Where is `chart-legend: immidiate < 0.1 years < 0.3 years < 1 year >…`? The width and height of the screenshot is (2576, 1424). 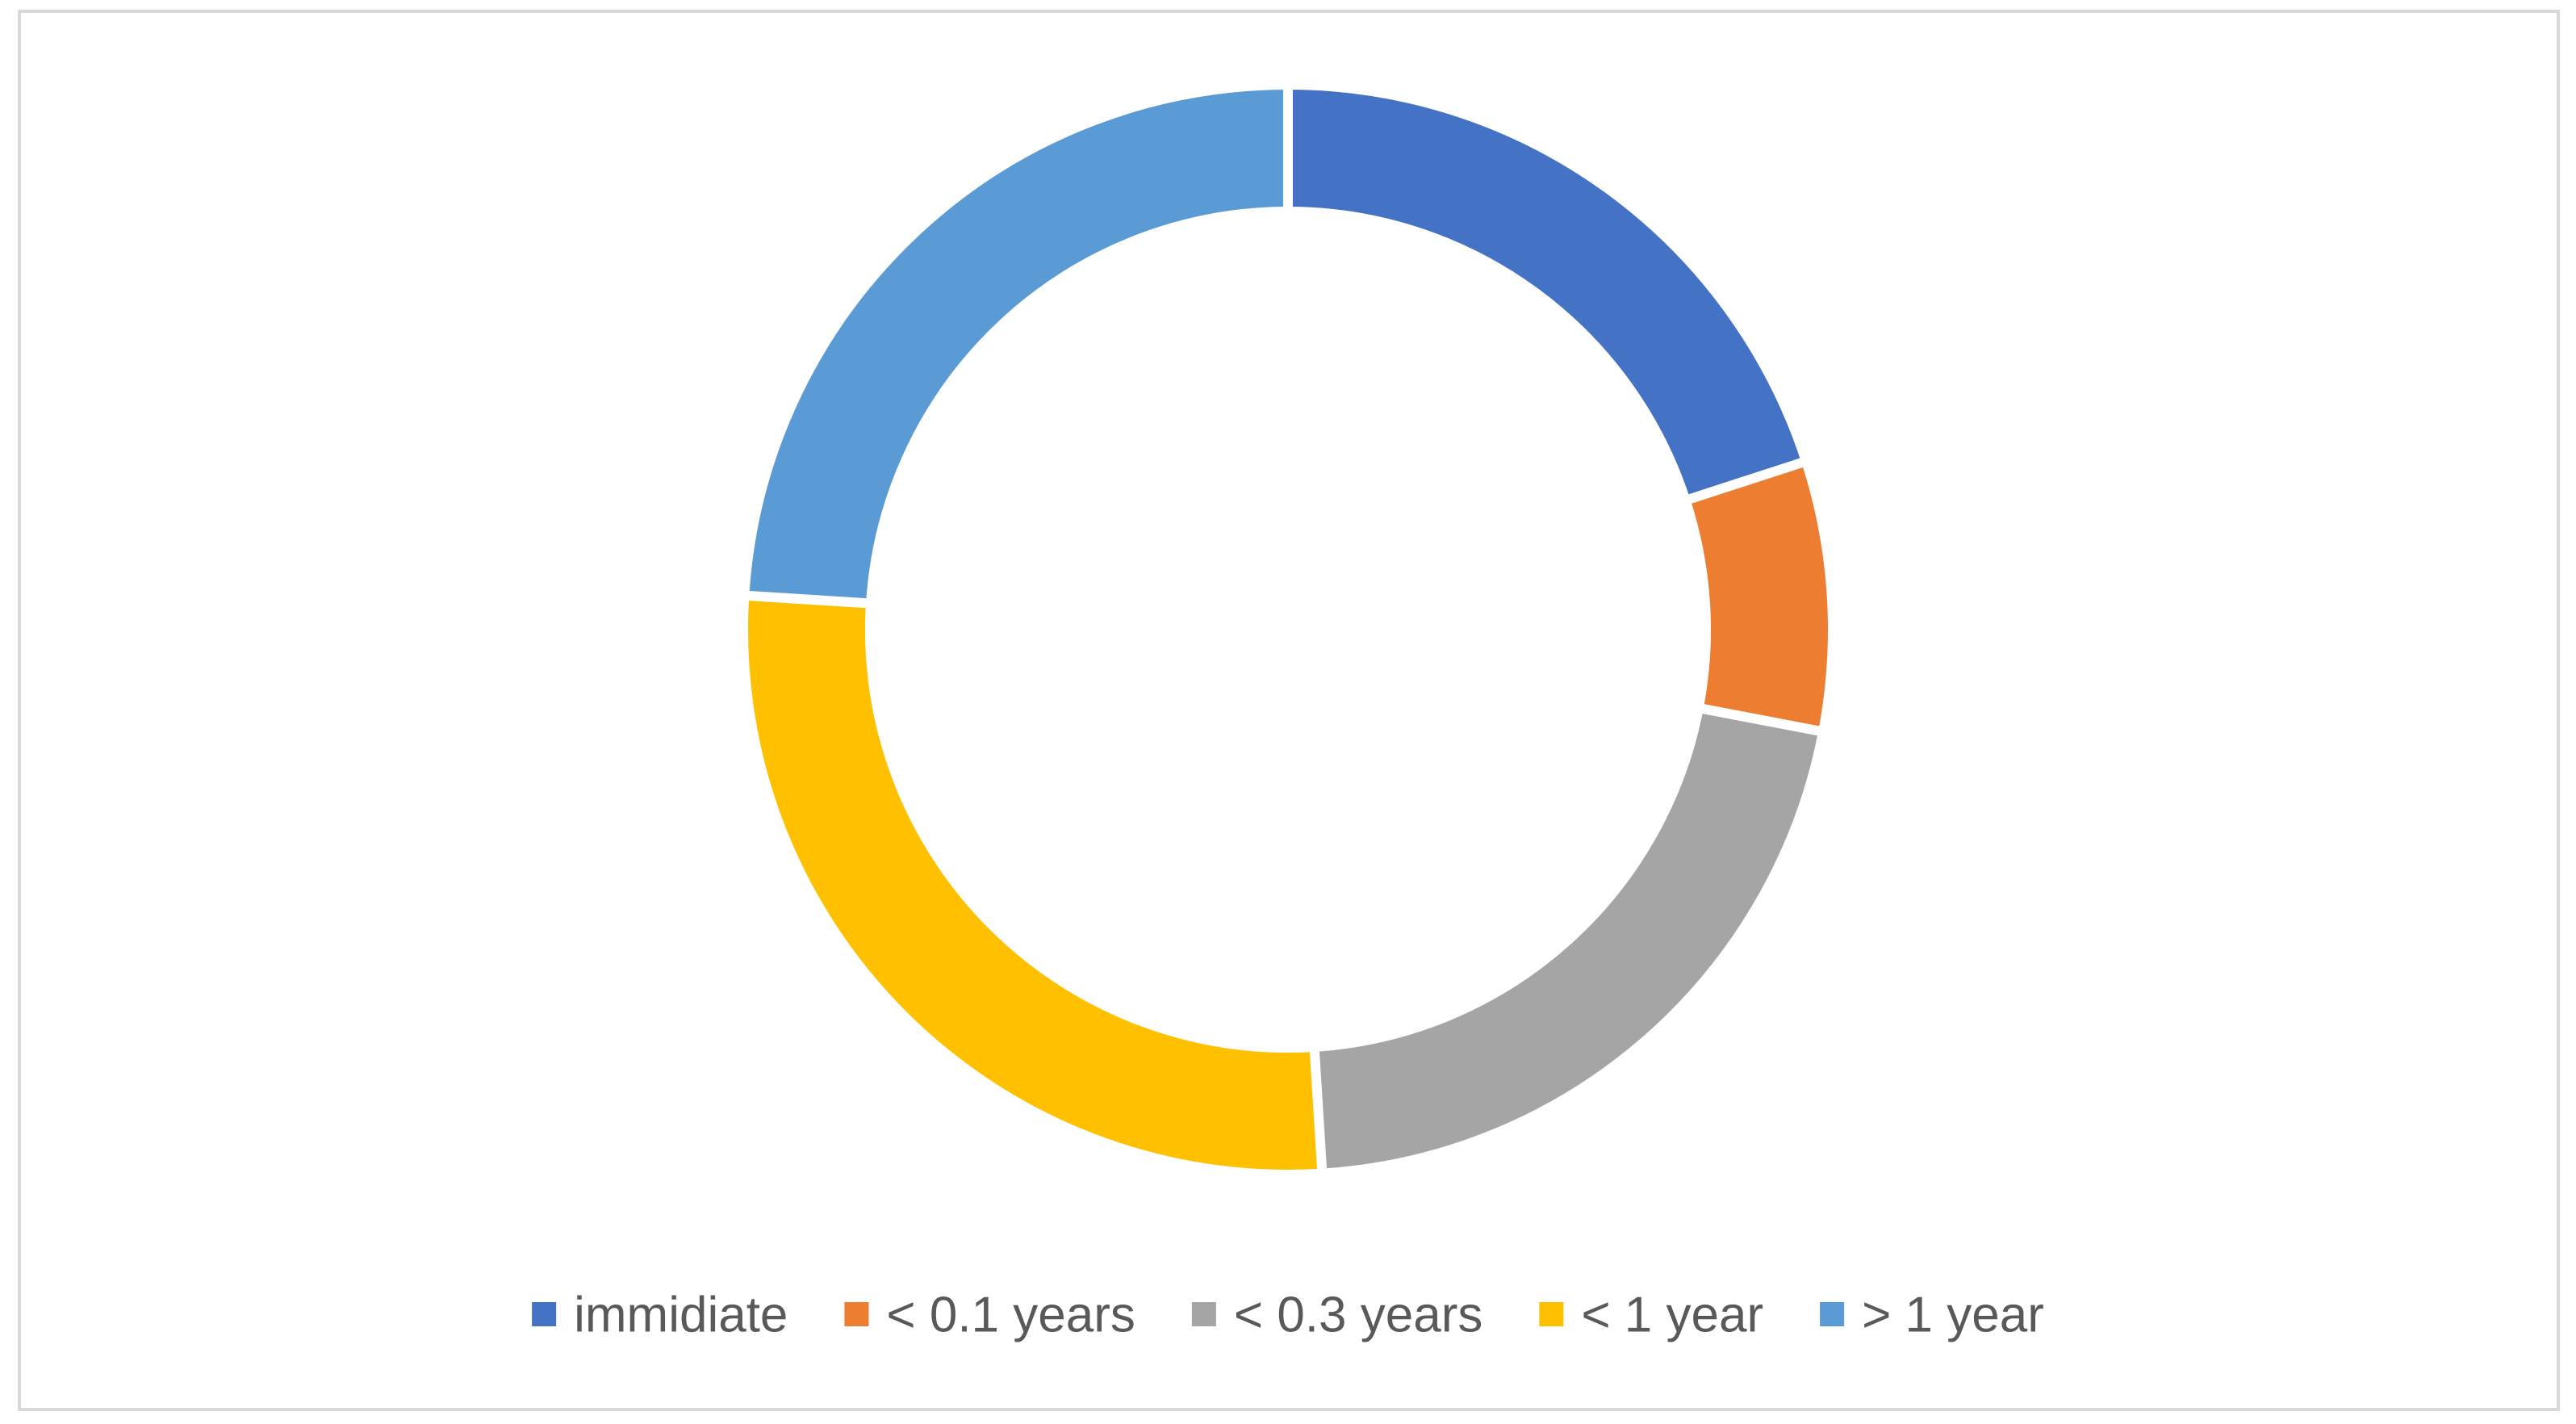 chart-legend: immidiate < 0.1 years < 0.3 years < 1 year >… is located at coordinates (1288, 1315).